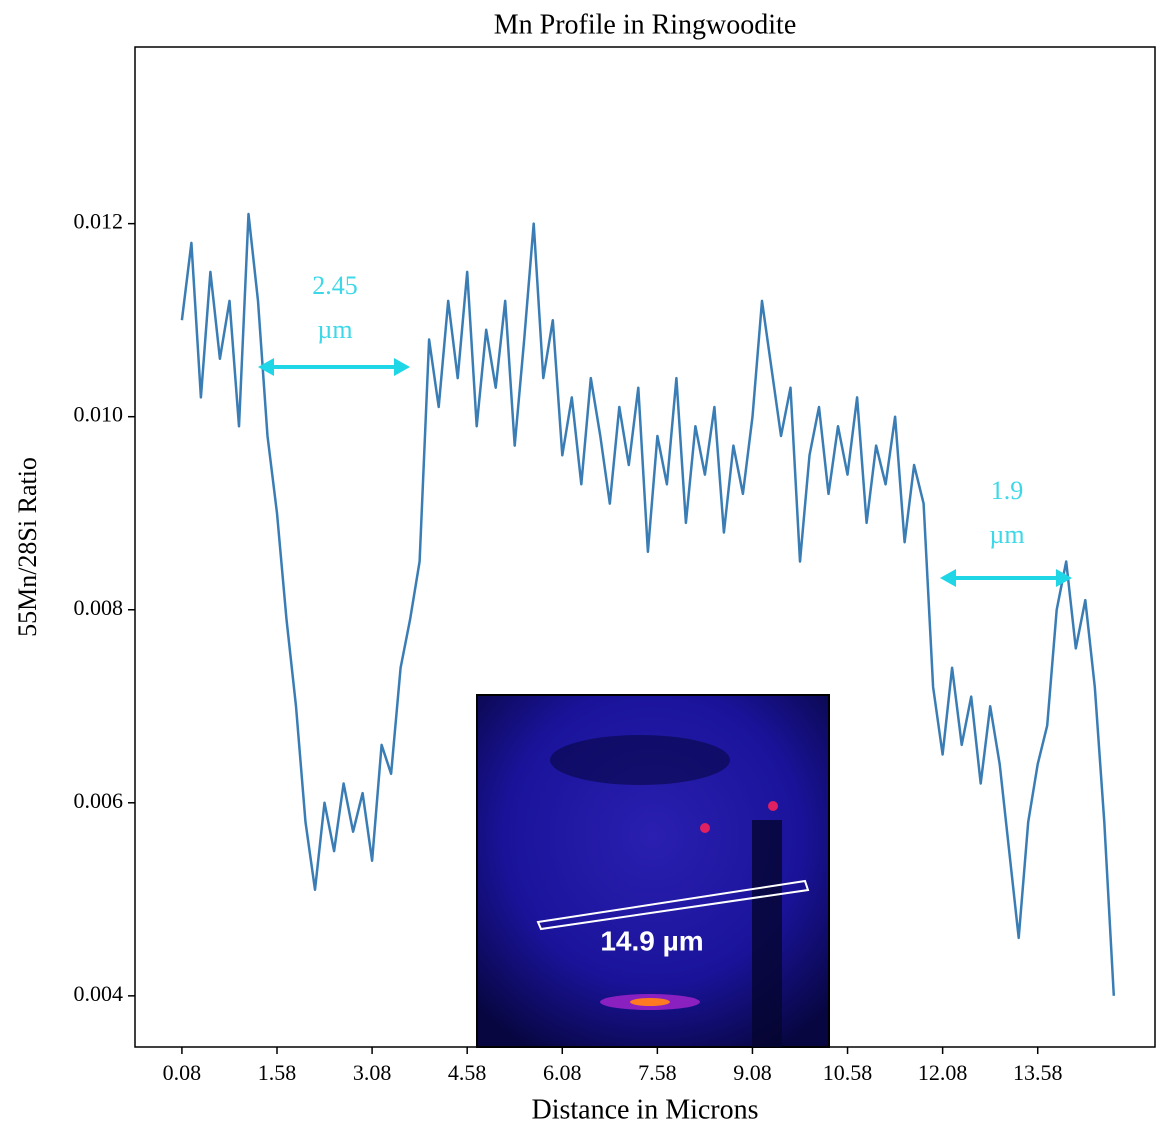  I want to click on y-tick-label: 0.008, so click(99, 607).